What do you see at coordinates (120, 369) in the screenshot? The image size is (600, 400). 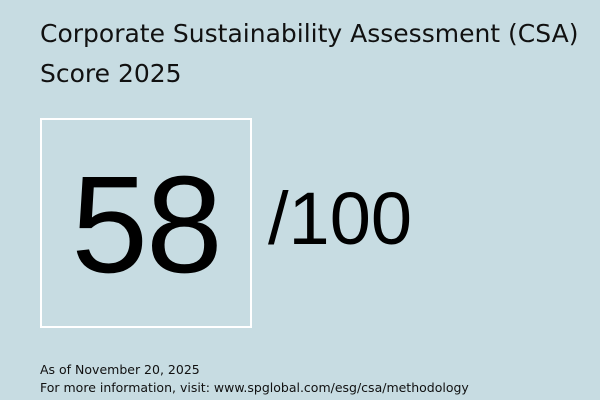 I see `as-of-date: As of November 20, 2025` at bounding box center [120, 369].